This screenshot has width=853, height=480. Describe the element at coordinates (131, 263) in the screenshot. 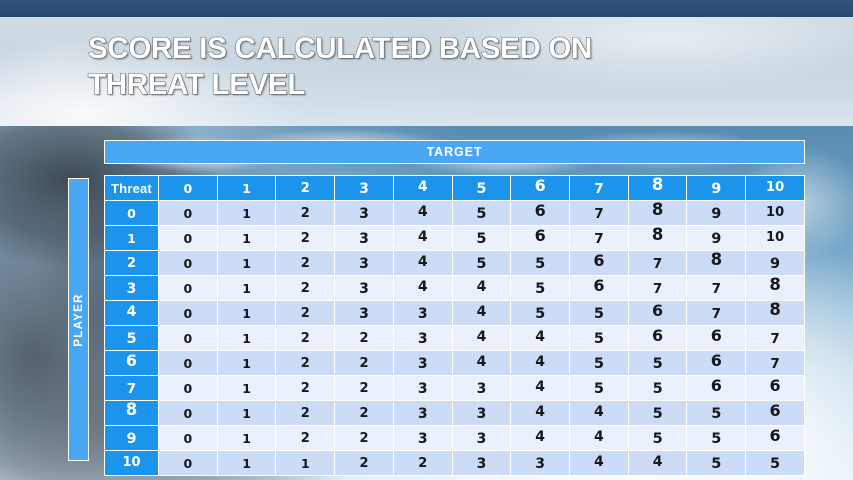

I see `matrix-row-header: 2` at that location.